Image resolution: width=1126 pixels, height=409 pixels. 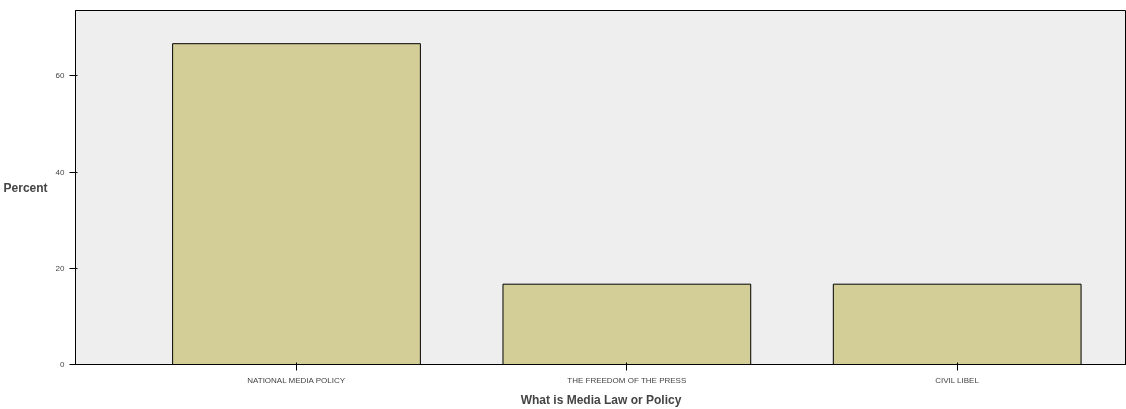 What do you see at coordinates (601, 399) in the screenshot?
I see `x-axis-title: What is Media Law or Policy` at bounding box center [601, 399].